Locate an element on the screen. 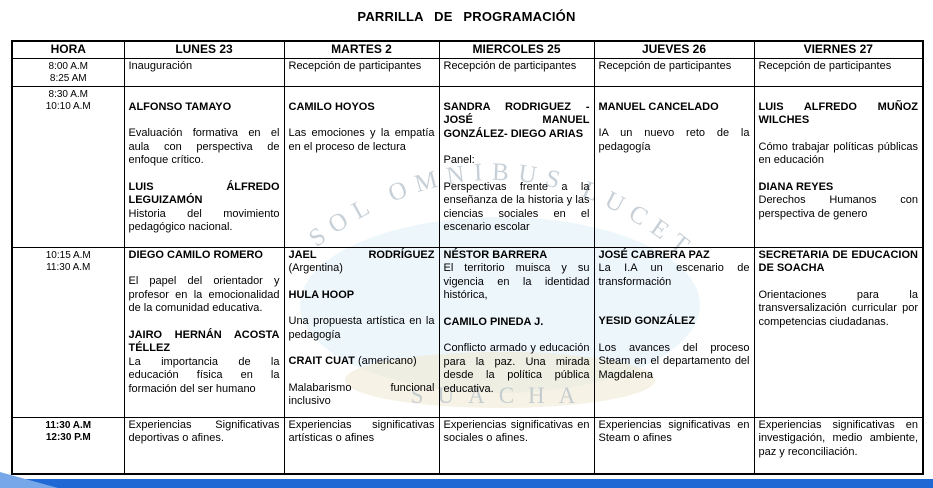 This screenshot has height=488, width=933. speaker-name: LUIS ALFREDO MUÑOZ WILCHES is located at coordinates (838, 113).